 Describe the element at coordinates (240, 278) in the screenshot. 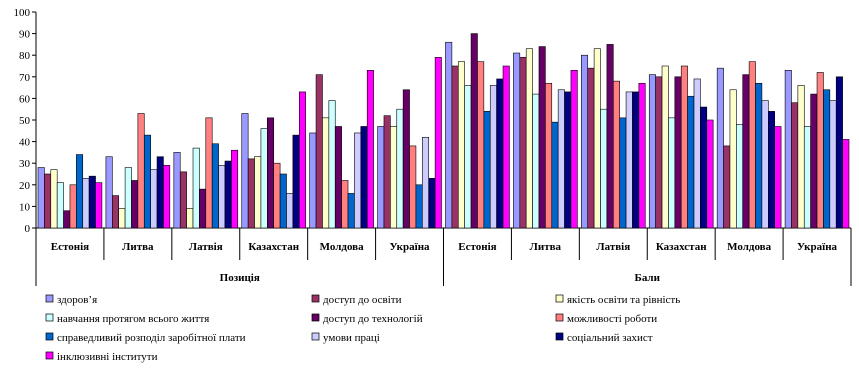

I see `x-group-label-0: Позиція` at that location.